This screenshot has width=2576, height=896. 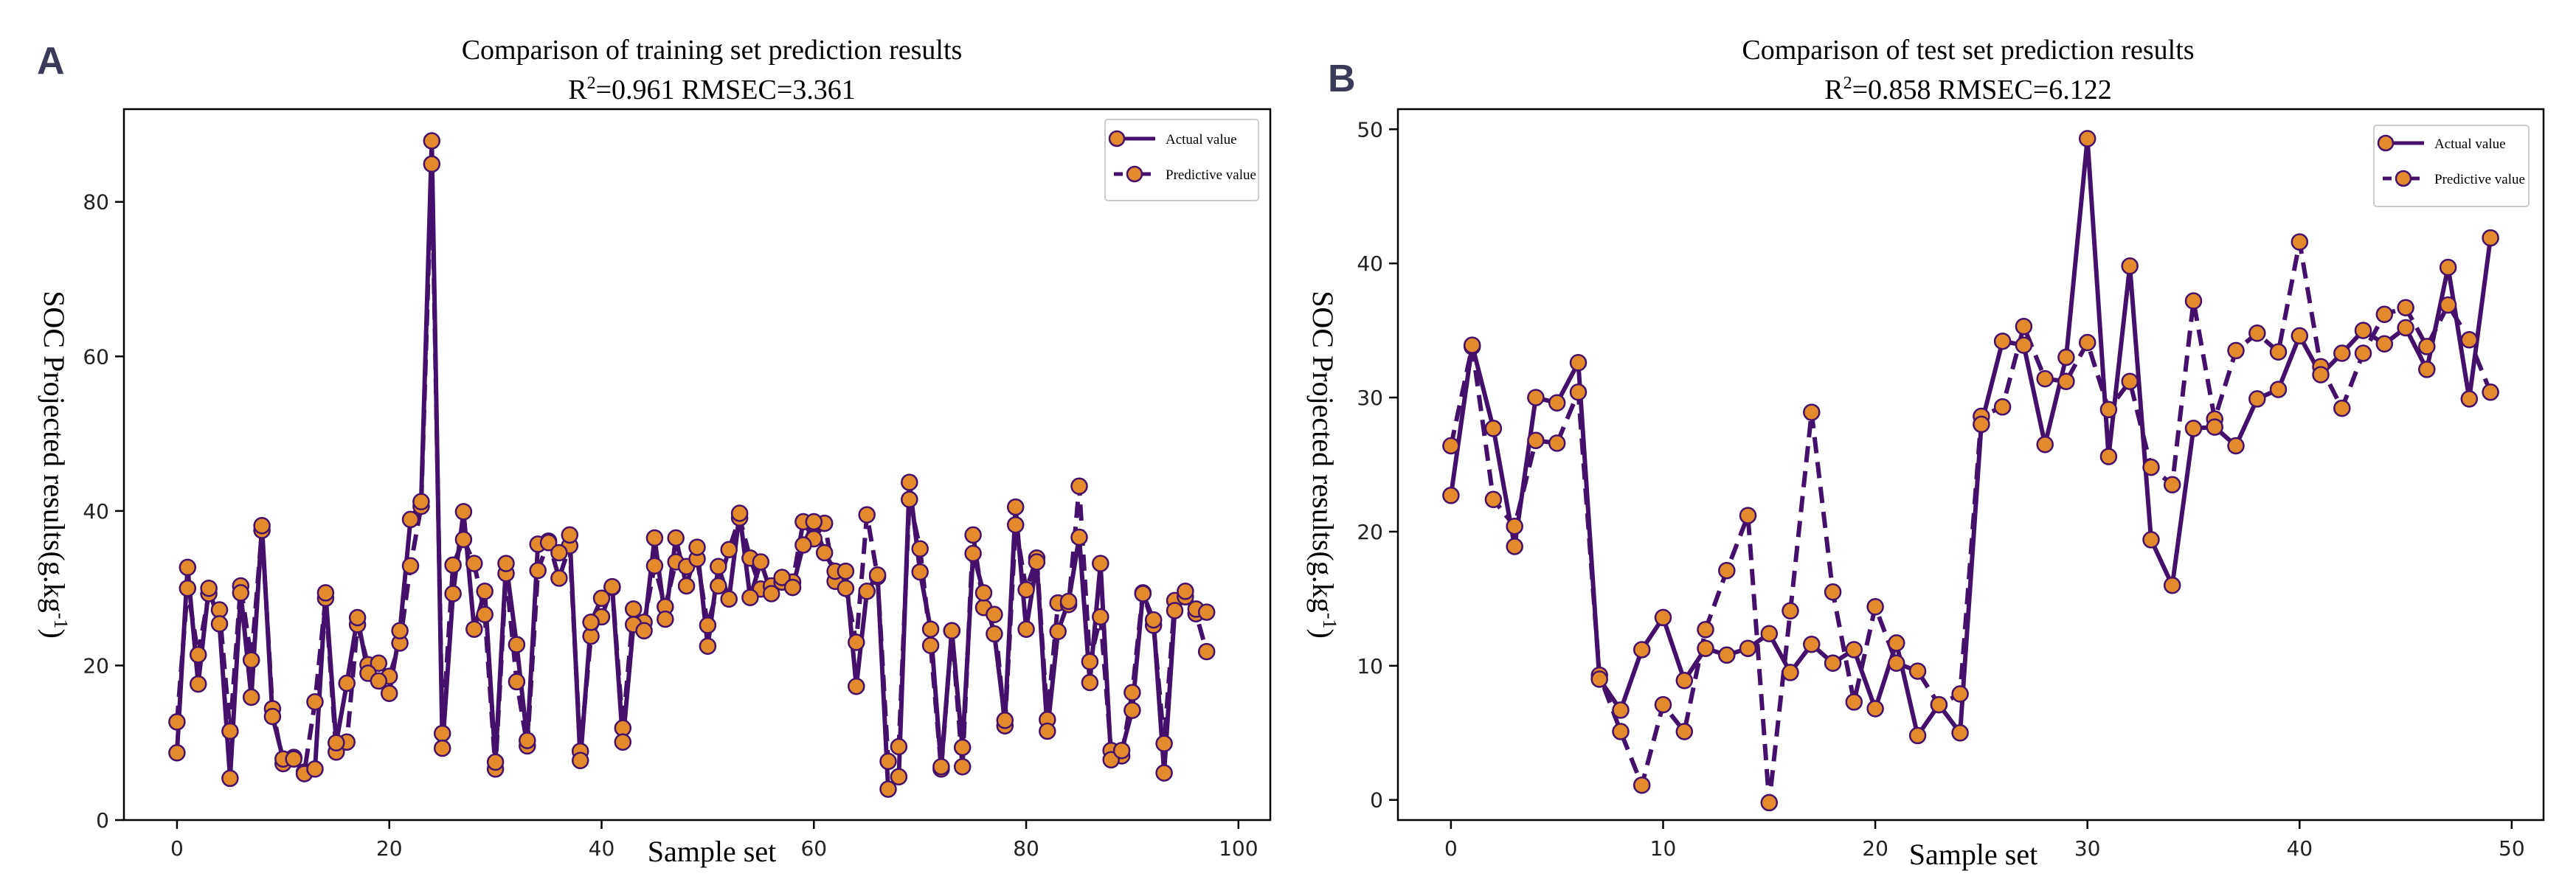 I want to click on y-label-main-b: SOC Projected results(g.kg, so click(x=1323, y=452).